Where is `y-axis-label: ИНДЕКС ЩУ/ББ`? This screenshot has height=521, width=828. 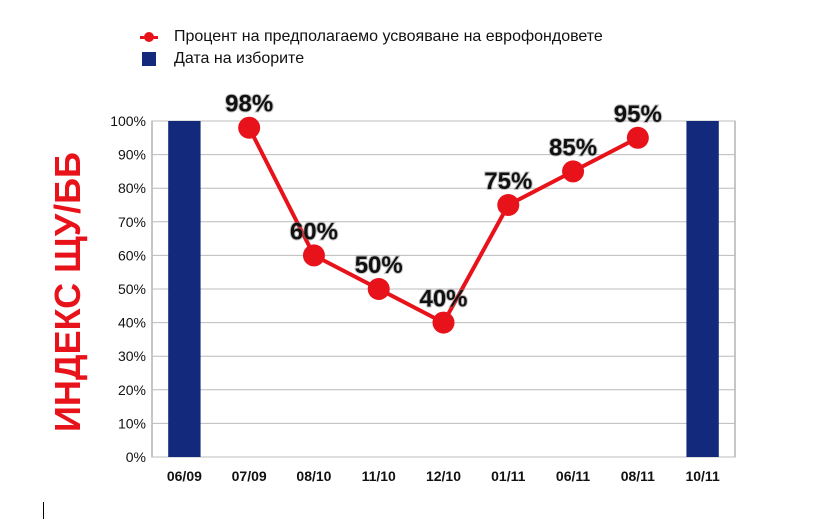
y-axis-label: ИНДЕКС ЩУ/ББ is located at coordinates (67, 292).